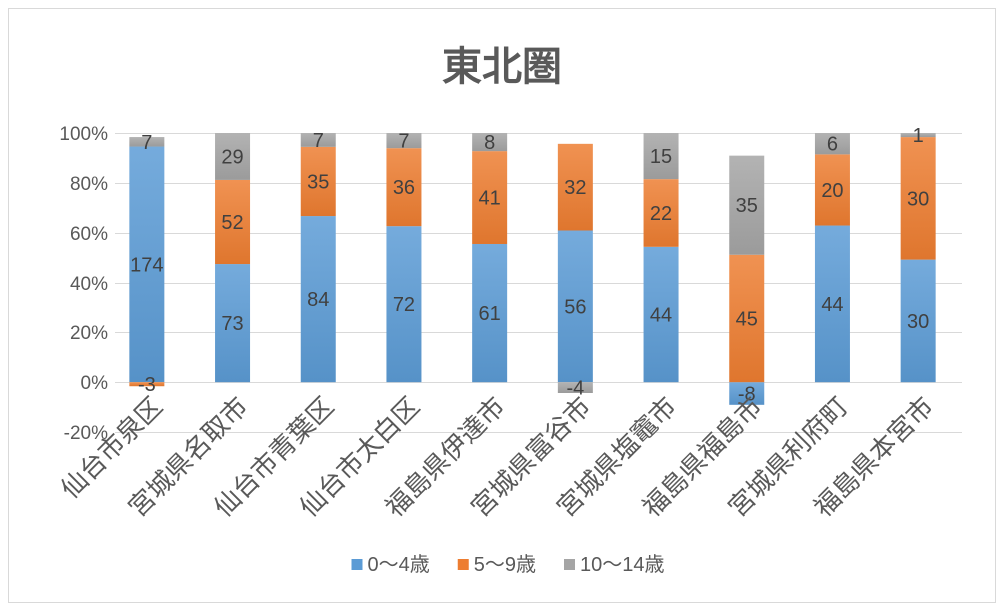 The height and width of the screenshot is (610, 1004). Describe the element at coordinates (83, 134) in the screenshot. I see `y-tick-label: 100%` at that location.